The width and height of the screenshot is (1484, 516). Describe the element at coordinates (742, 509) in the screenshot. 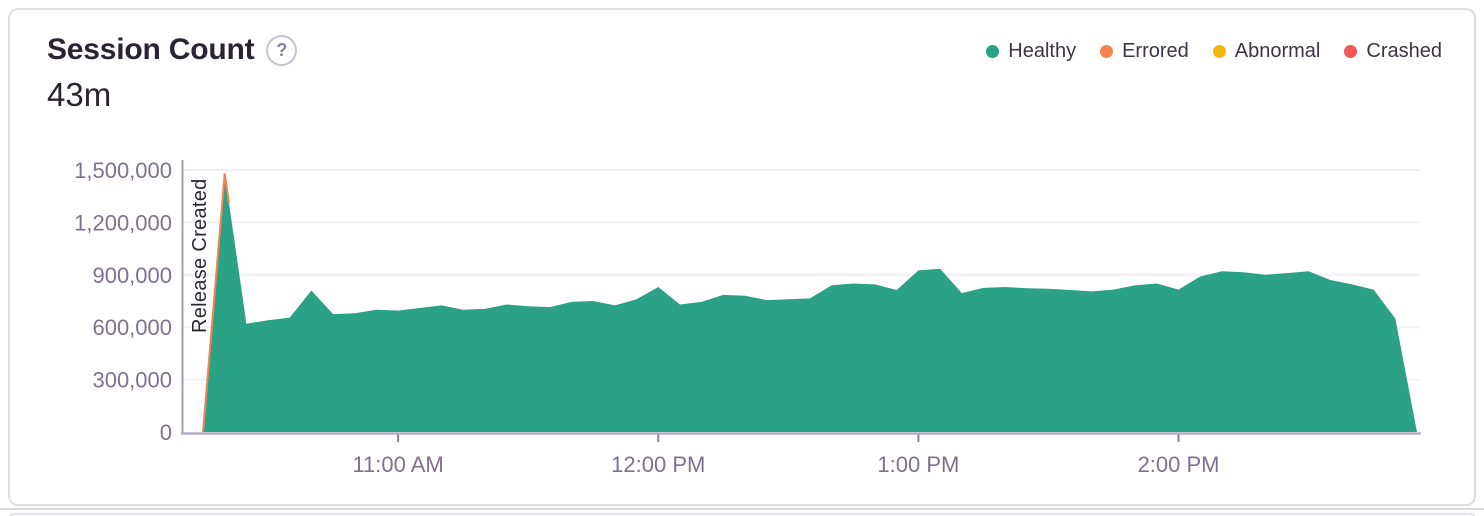

I see `section-divider` at that location.